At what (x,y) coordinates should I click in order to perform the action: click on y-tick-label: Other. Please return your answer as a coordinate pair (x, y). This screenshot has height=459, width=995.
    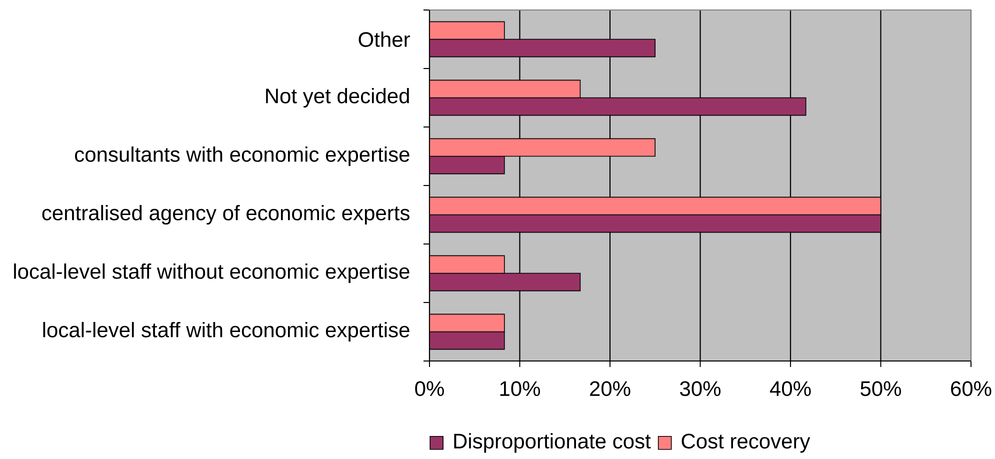
    Looking at the image, I should click on (384, 39).